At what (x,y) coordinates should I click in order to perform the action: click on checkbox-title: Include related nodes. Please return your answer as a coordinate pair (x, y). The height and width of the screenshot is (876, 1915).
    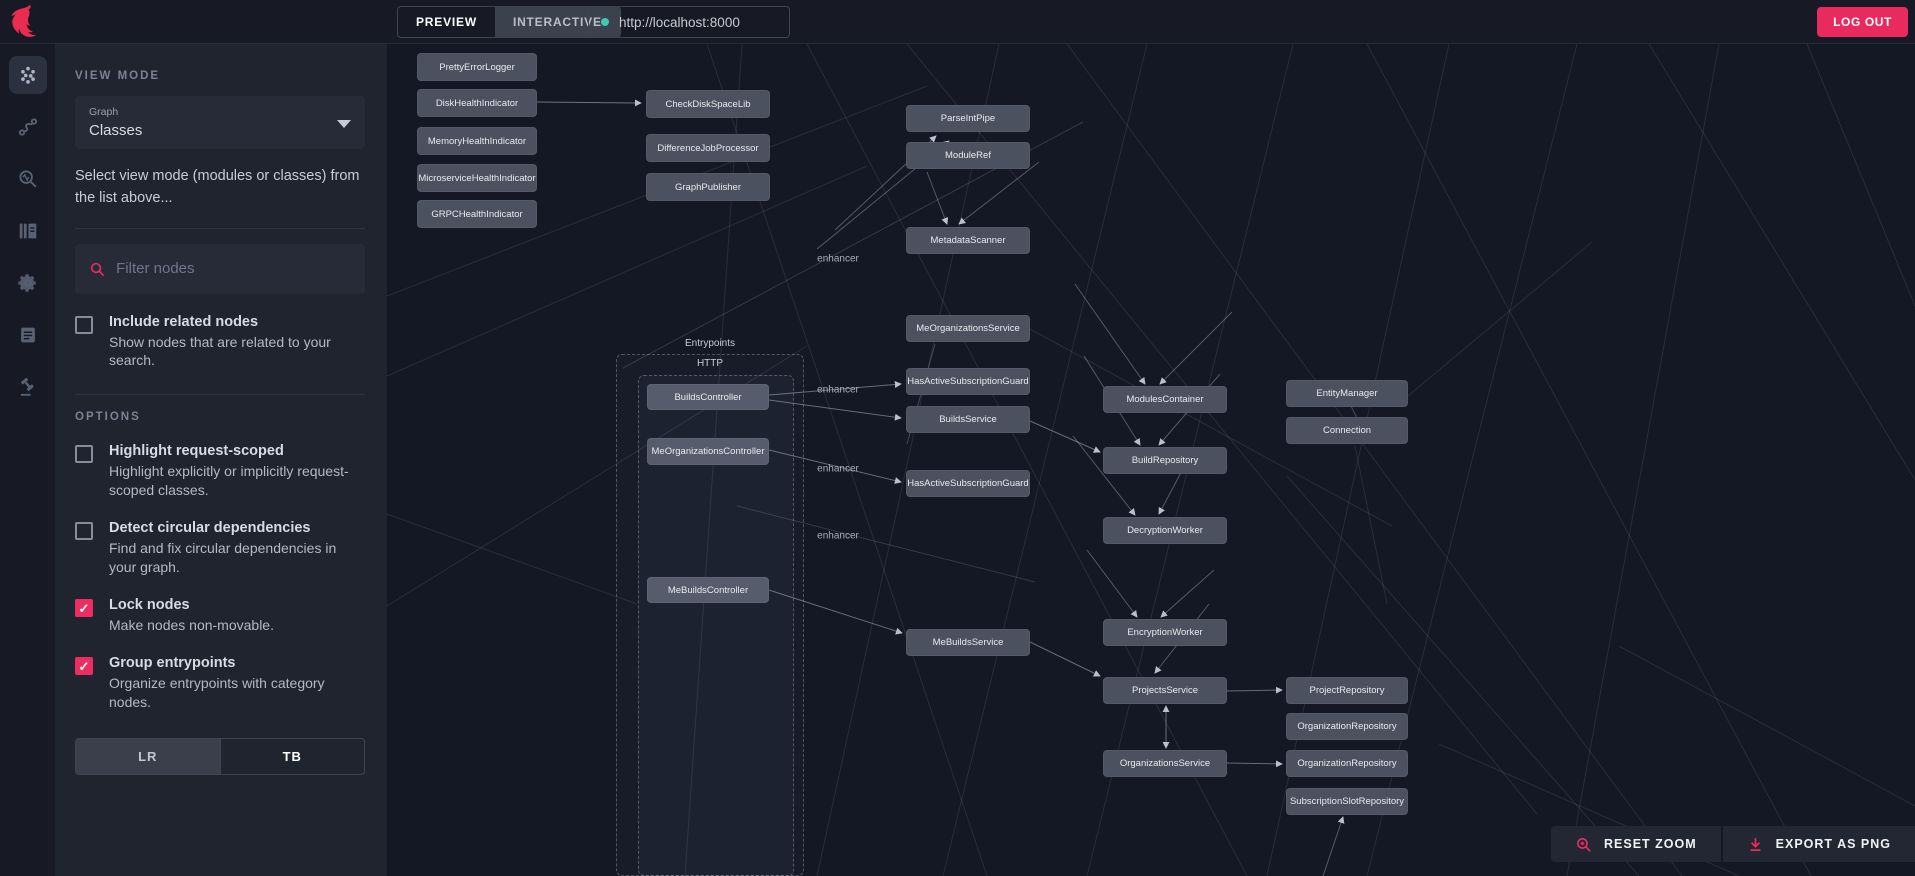
    Looking at the image, I should click on (184, 321).